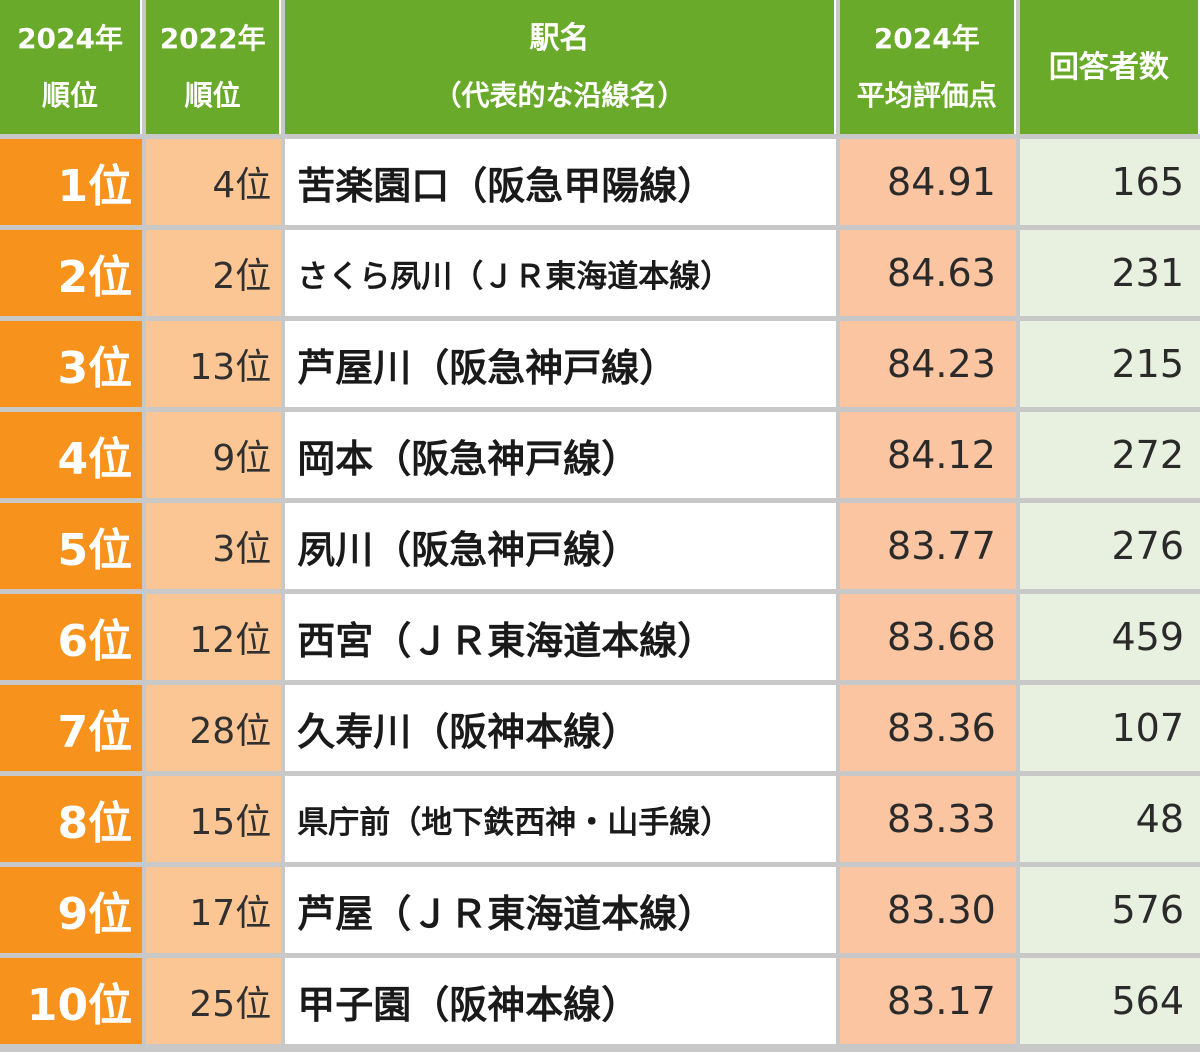 This screenshot has width=1200, height=1052. I want to click on header-station-label: 駅名, so click(559, 38).